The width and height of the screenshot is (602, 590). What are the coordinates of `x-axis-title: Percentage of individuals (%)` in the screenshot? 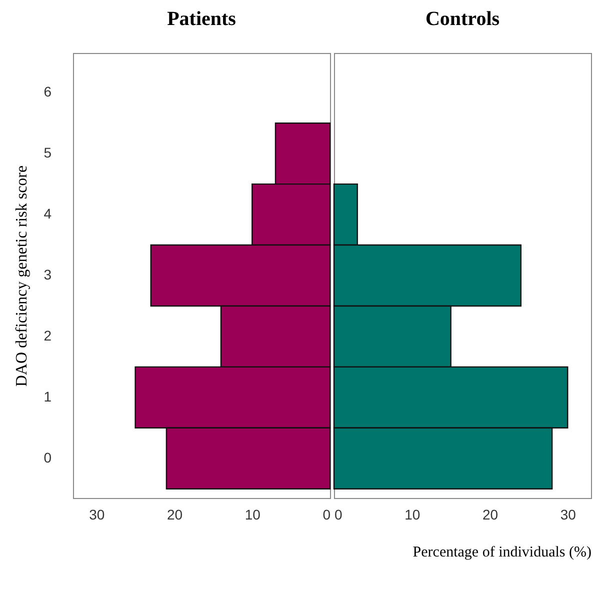 It's located at (502, 552).